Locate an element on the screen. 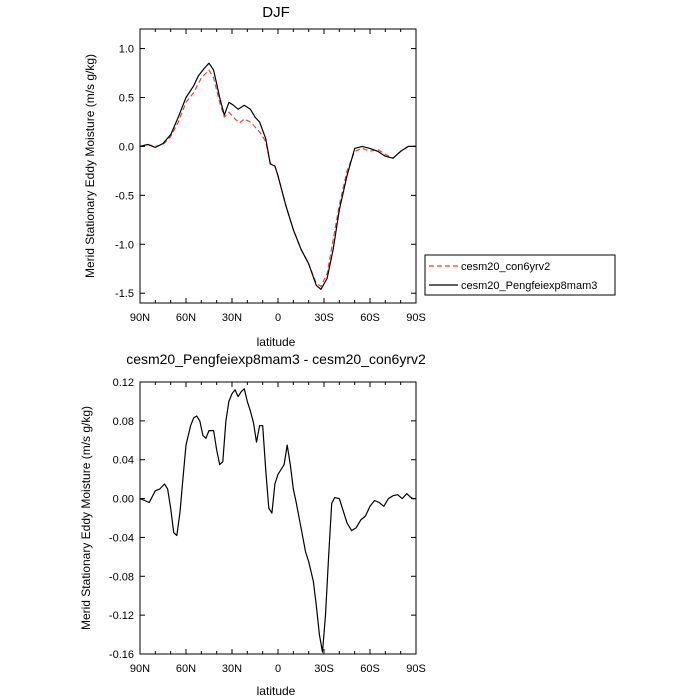 The height and width of the screenshot is (700, 700). bottom-series-lines is located at coordinates (277, 520).